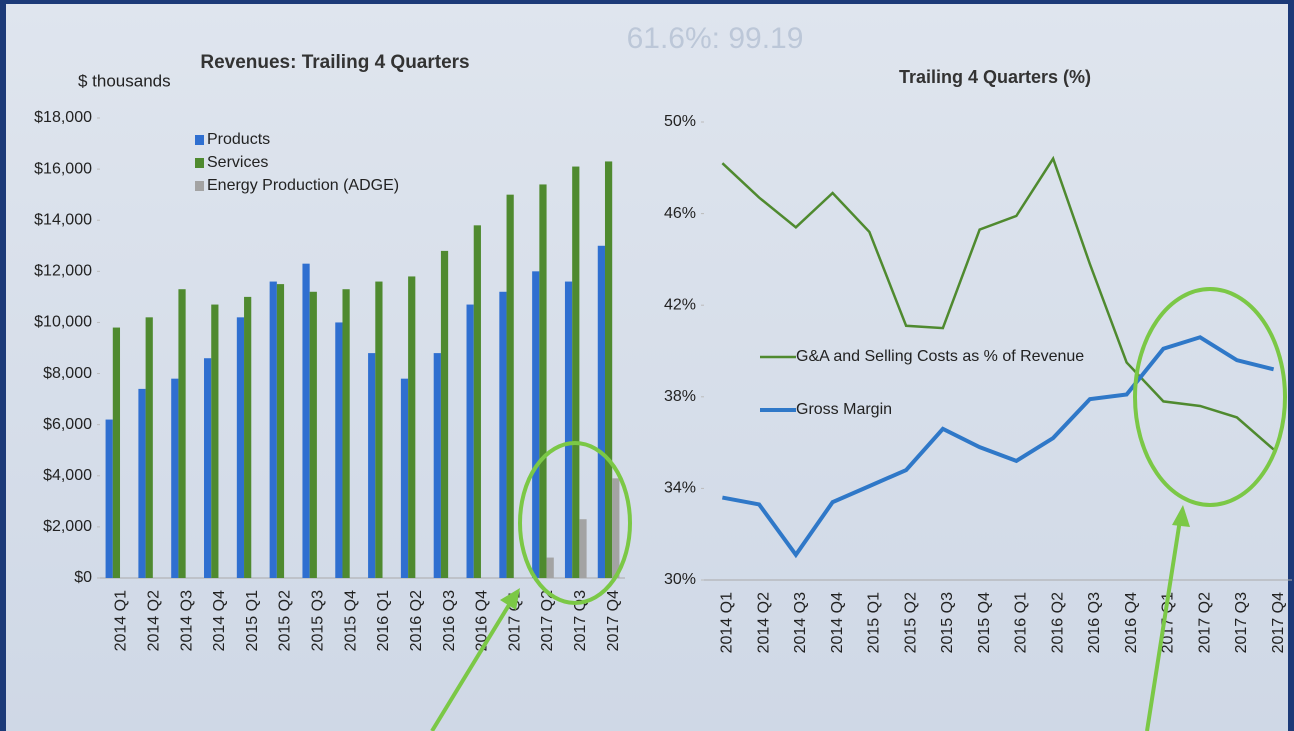  What do you see at coordinates (63, 168) in the screenshot?
I see `y-tick-label: $16,000` at bounding box center [63, 168].